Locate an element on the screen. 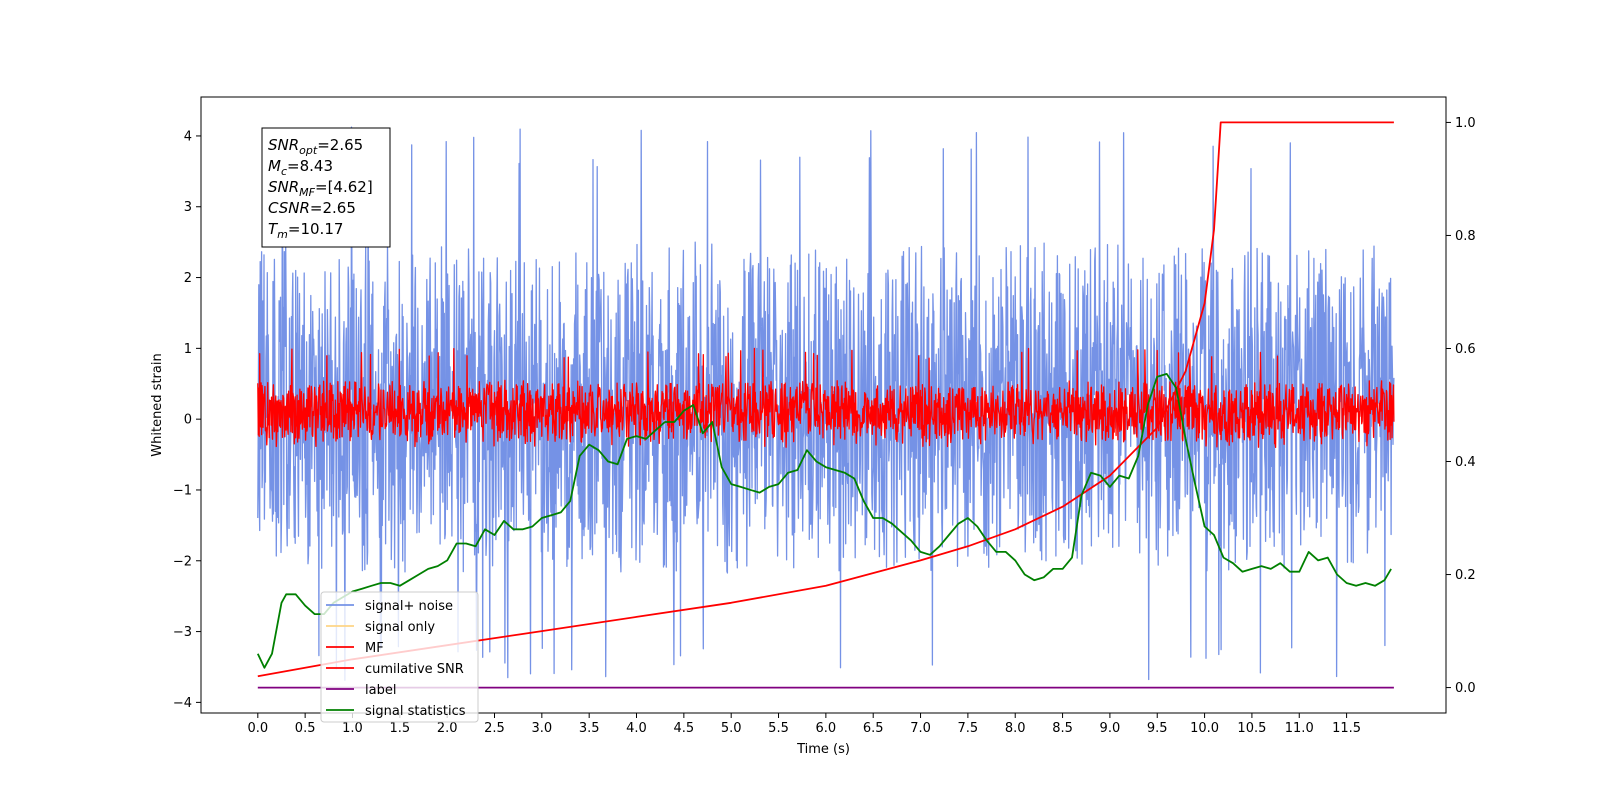 Image resolution: width=1600 pixels, height=800 pixels. x-tick-label: 2.0 is located at coordinates (447, 728).